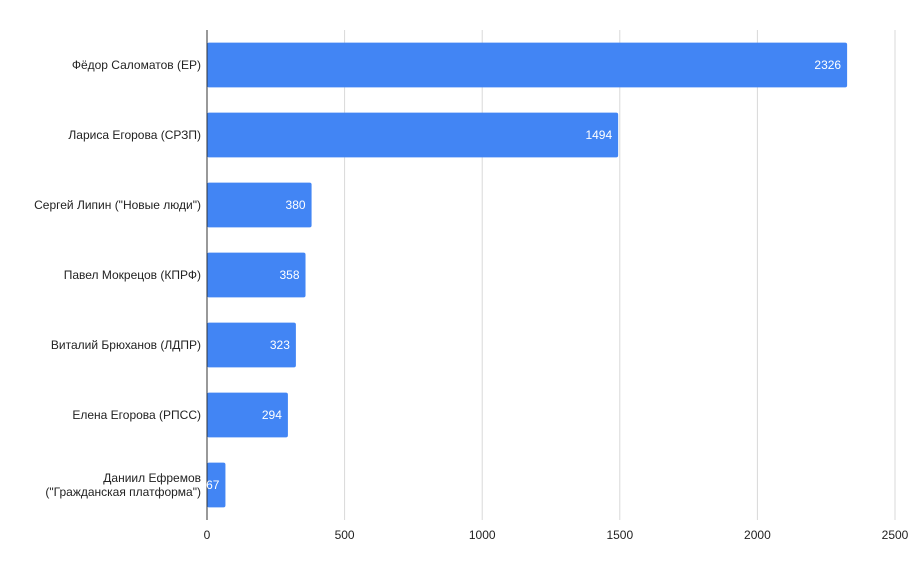 The image size is (924, 571). Describe the element at coordinates (132, 275) in the screenshot. I see `category-label-3: Павел Мокрецов (КПРФ)` at that location.